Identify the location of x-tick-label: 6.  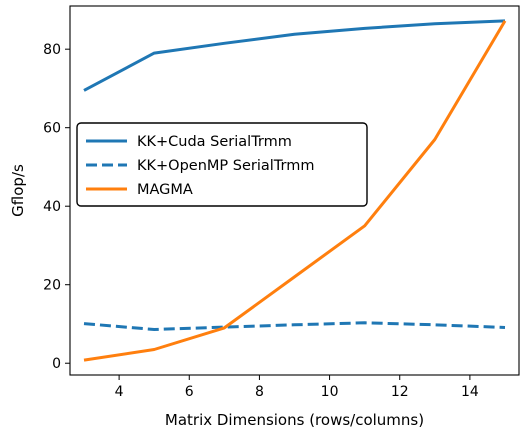
(189, 392).